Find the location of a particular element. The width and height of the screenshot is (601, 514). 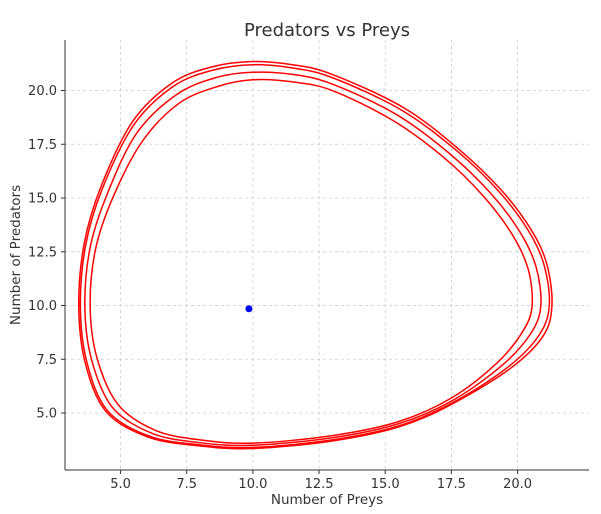

chart-title: Predators vs Preys is located at coordinates (327, 30).